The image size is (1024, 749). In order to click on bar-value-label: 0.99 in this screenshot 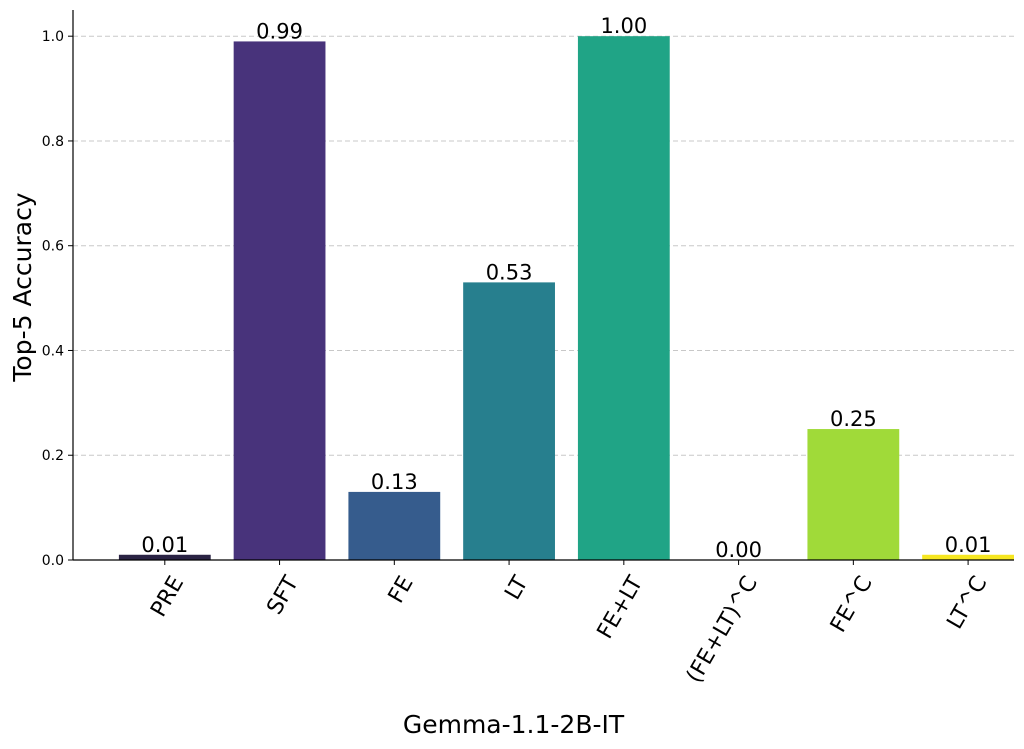, I will do `click(279, 31)`.